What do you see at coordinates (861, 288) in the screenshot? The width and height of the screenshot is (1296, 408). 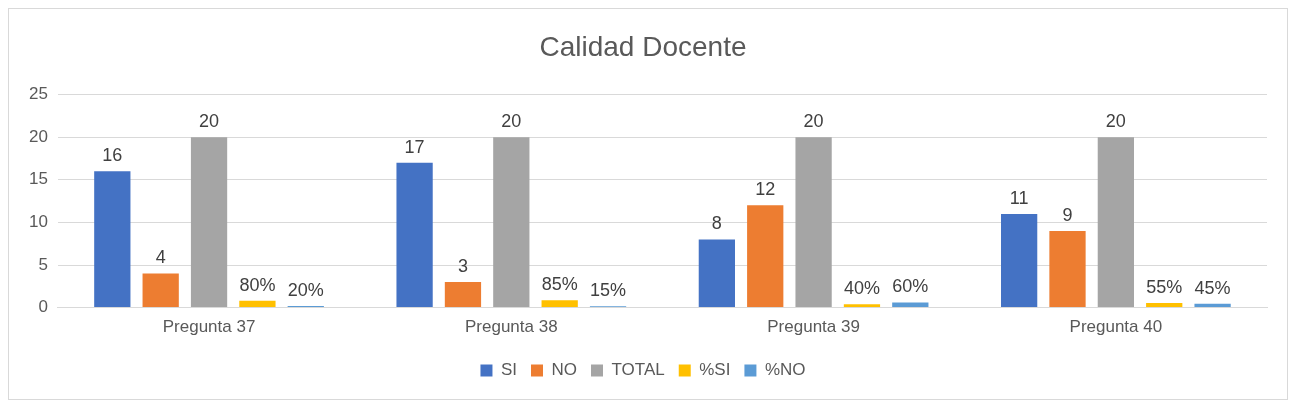 I see `data-label: 40%` at bounding box center [861, 288].